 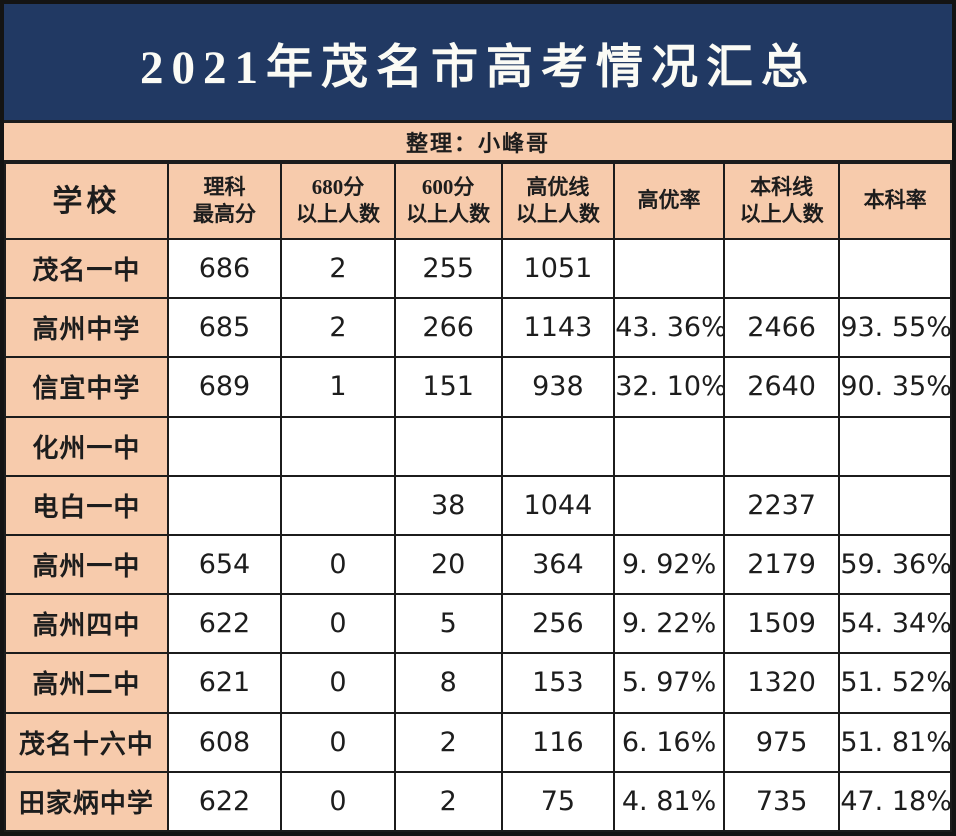 I want to click on data-cell: 685, so click(x=224, y=328).